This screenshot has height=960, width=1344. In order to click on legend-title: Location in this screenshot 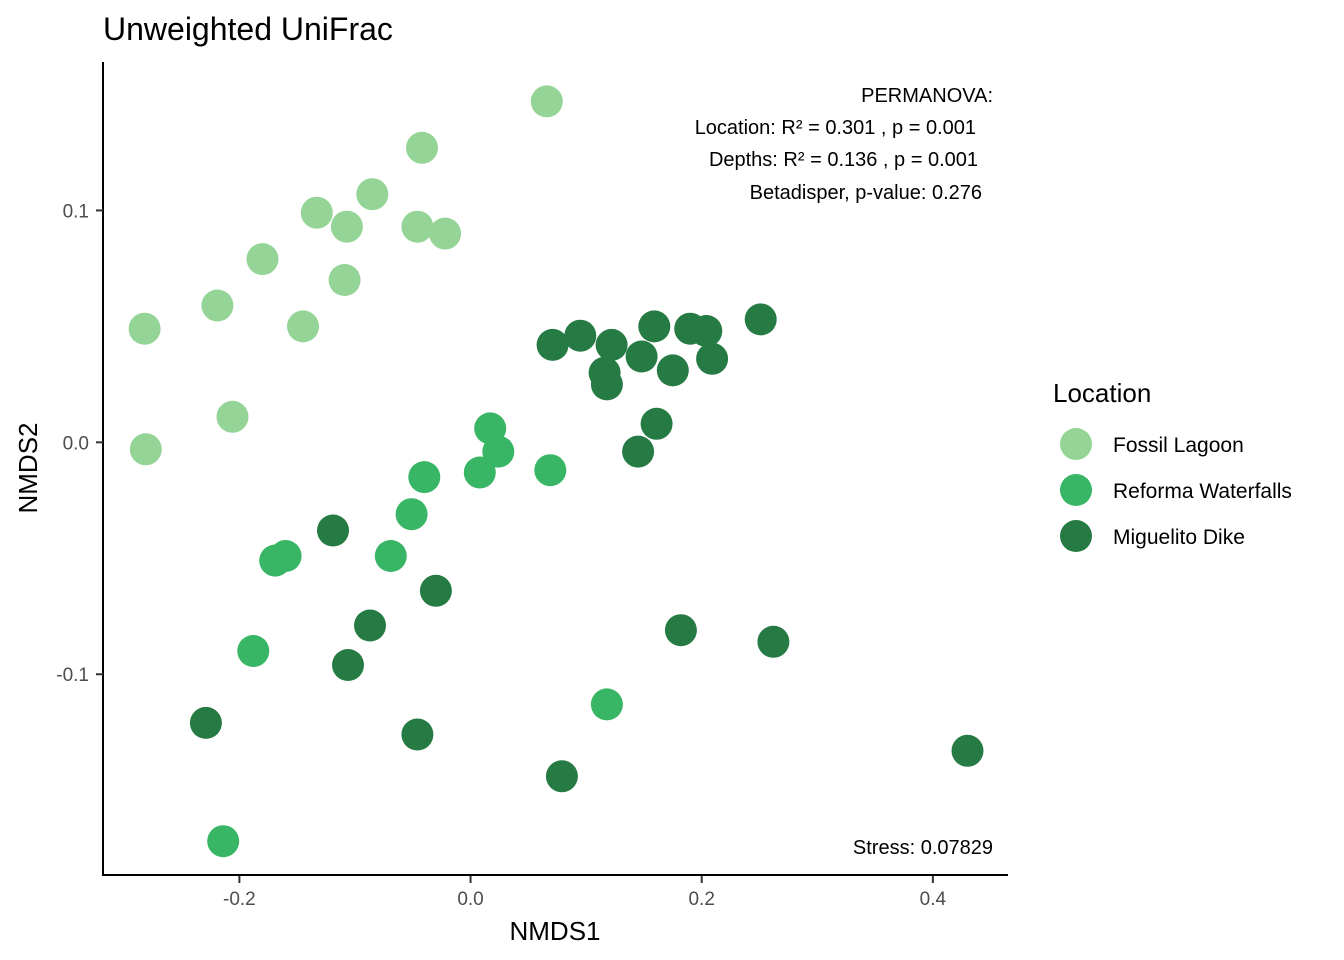, I will do `click(1102, 393)`.